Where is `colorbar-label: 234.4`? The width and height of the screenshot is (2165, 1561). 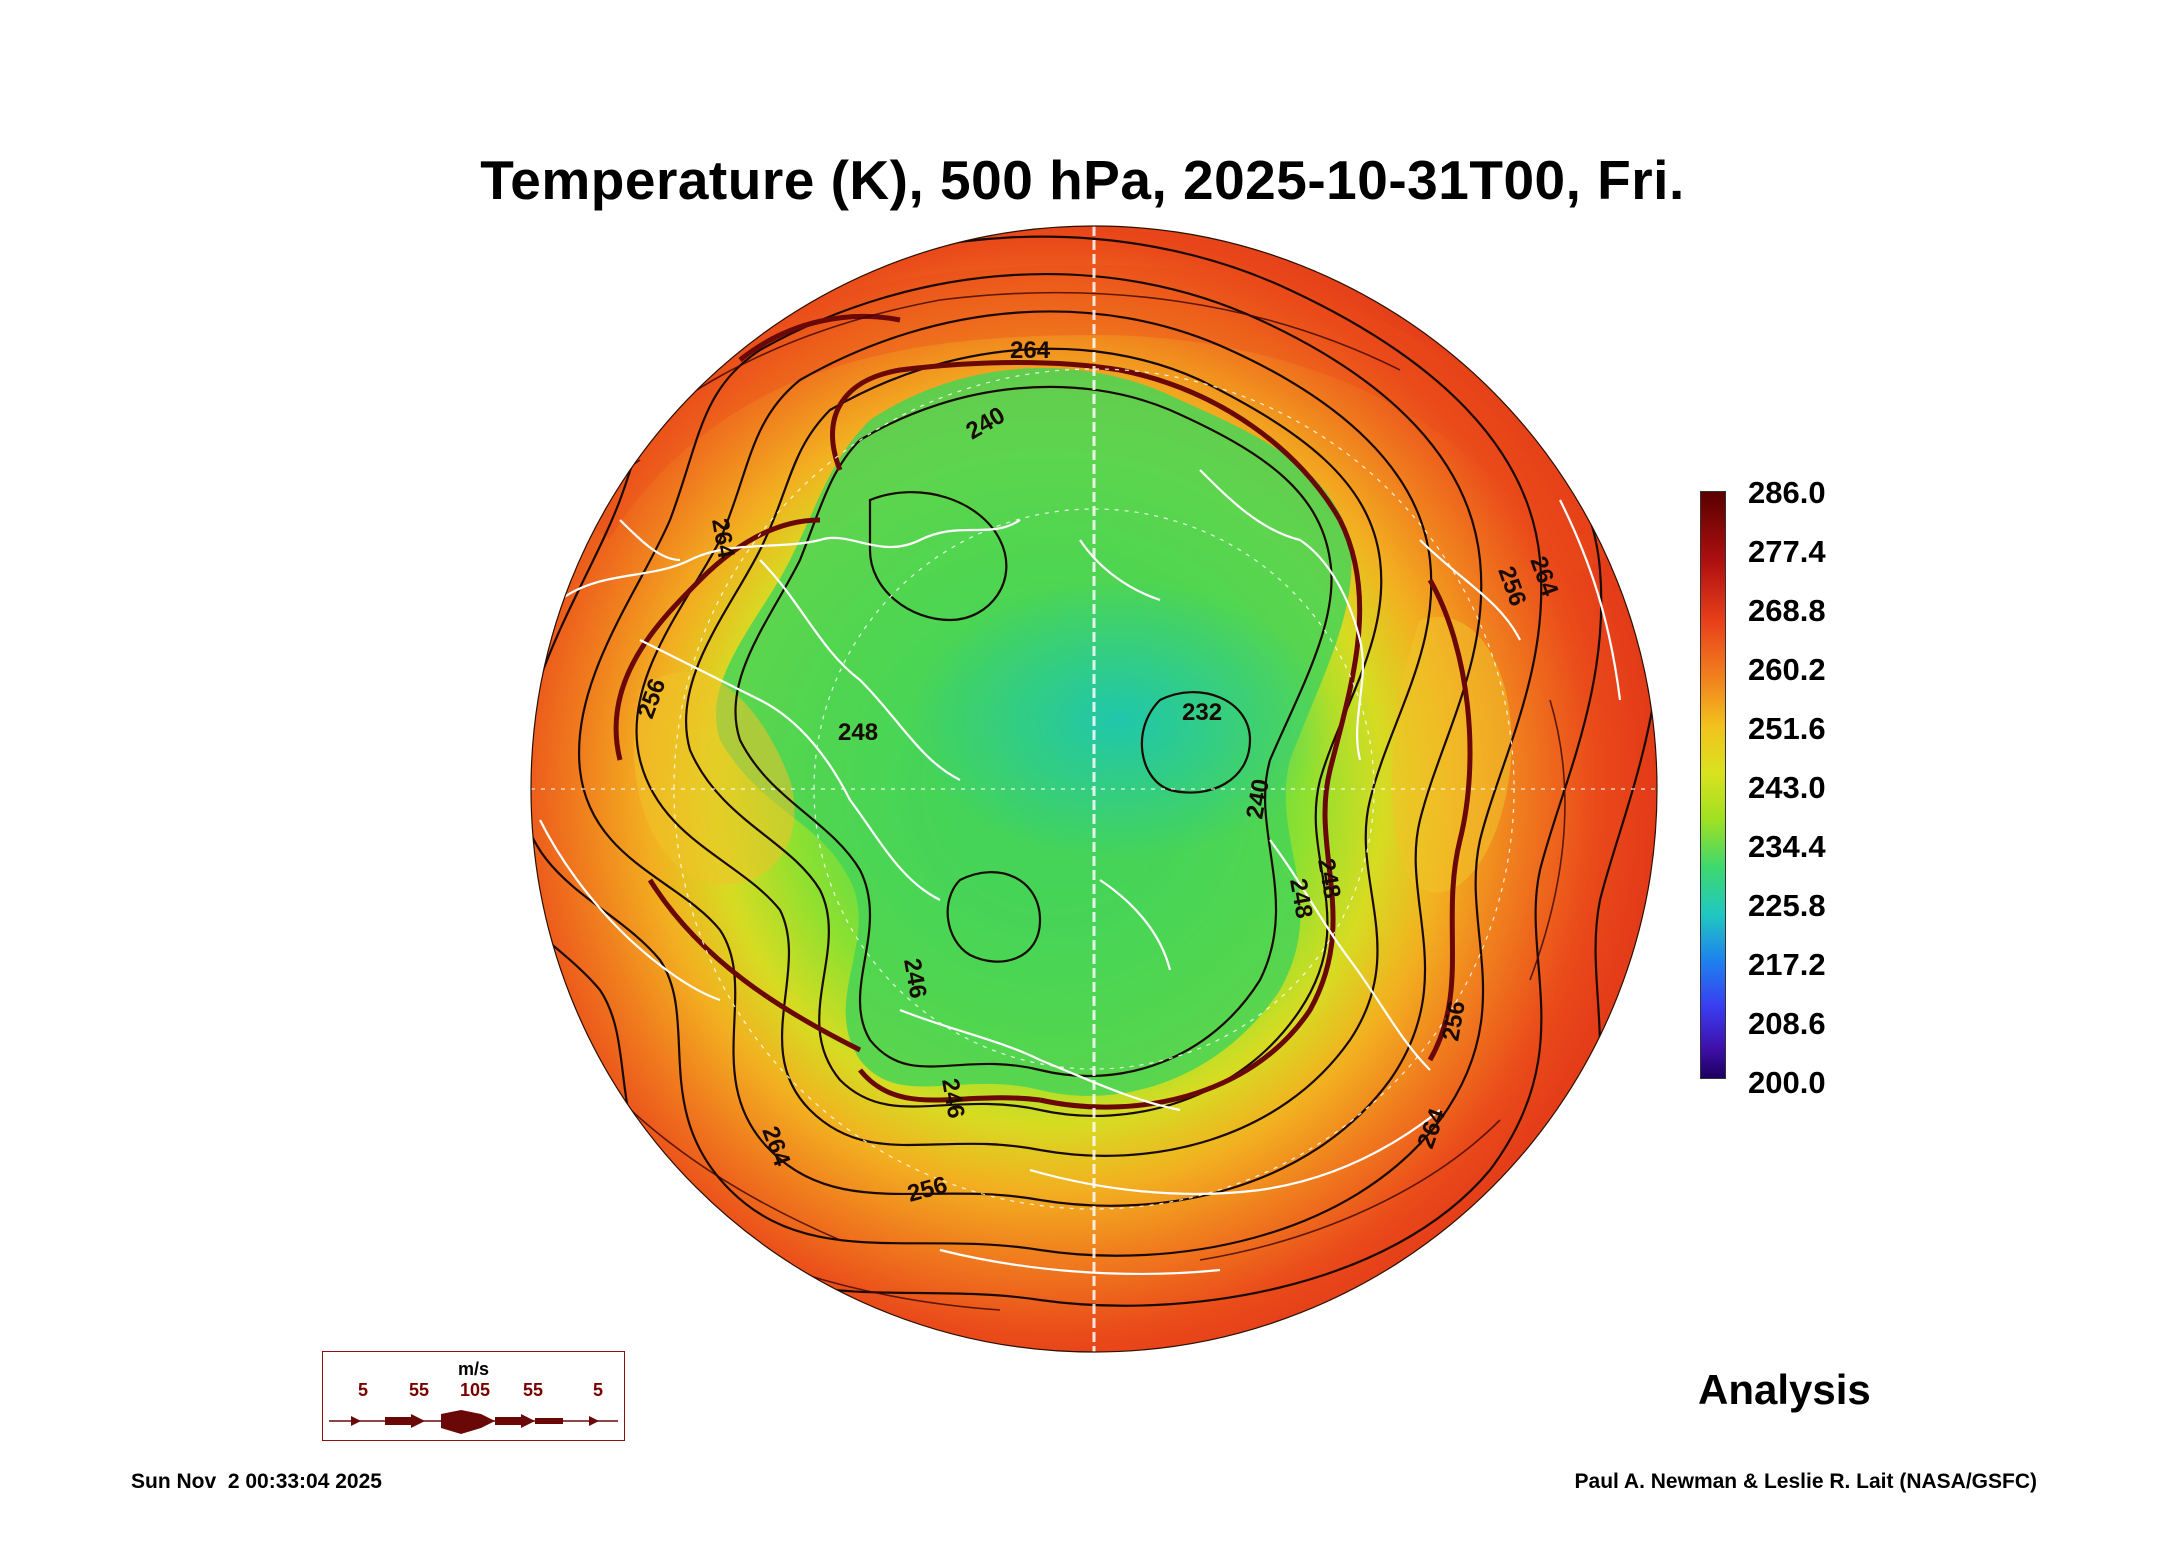
colorbar-label: 234.4 is located at coordinates (1787, 846).